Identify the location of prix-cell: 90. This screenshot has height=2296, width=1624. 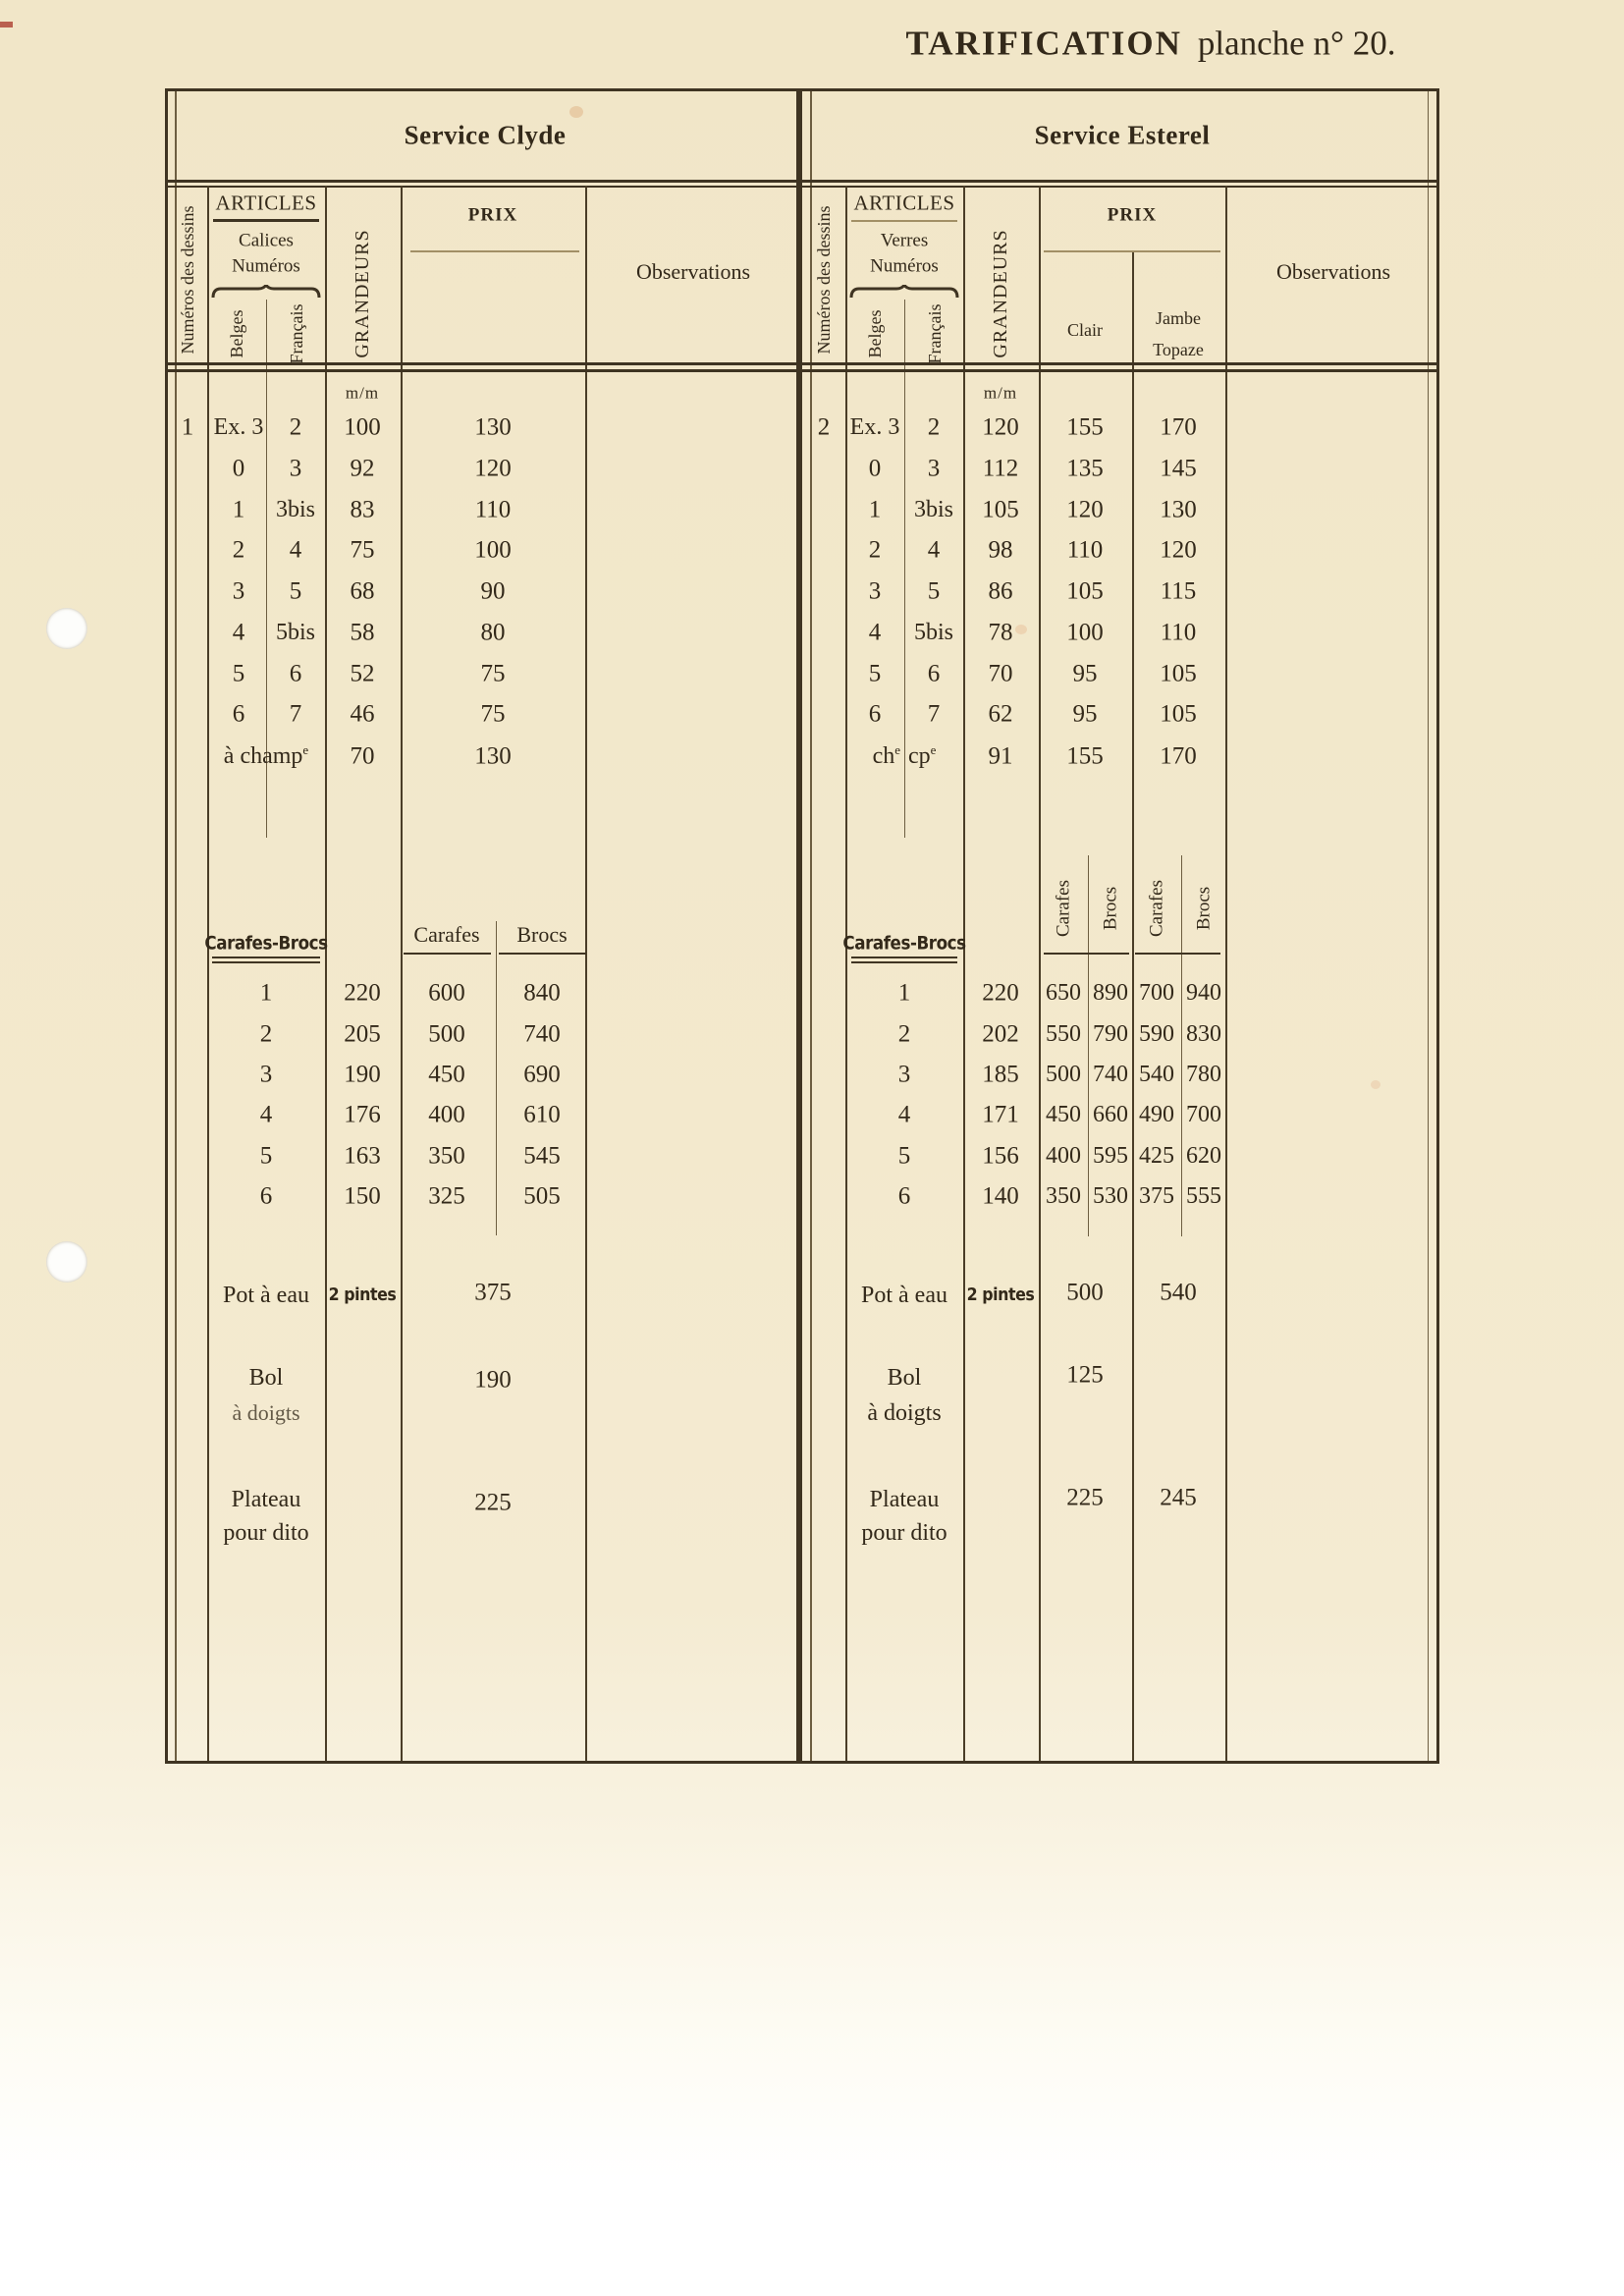
(493, 591).